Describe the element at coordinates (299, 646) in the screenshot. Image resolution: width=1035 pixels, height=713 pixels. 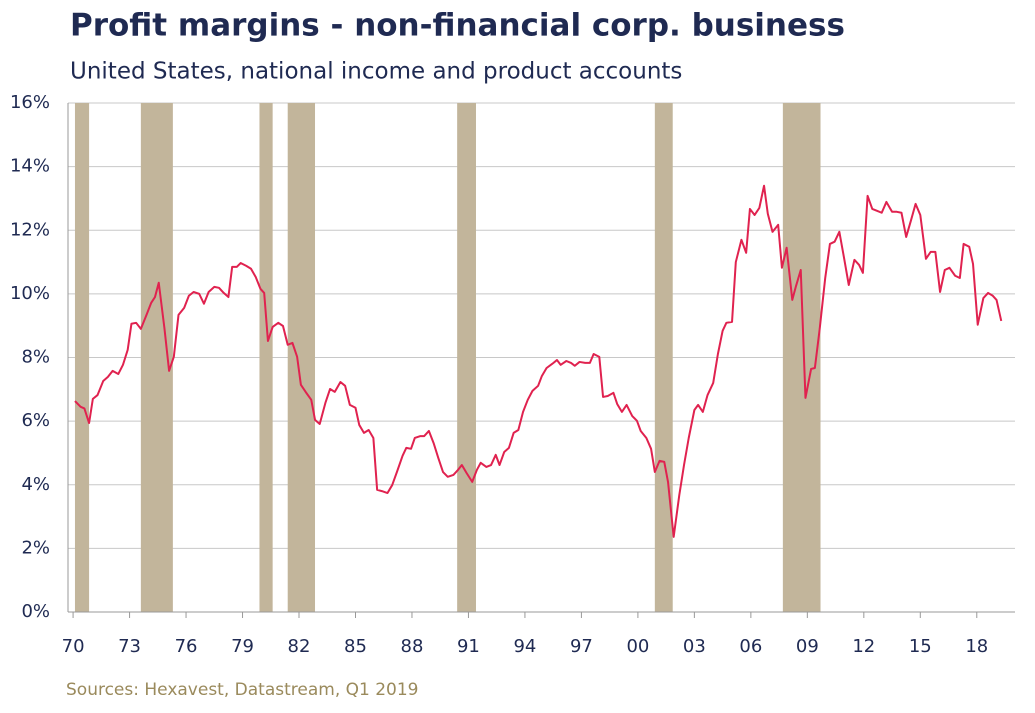
I see `x-tick-label: 82` at that location.